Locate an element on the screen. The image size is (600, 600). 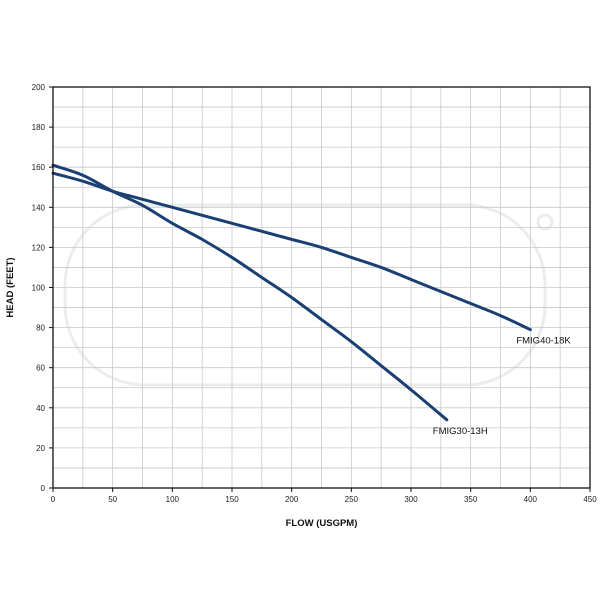
y-tick-label: 20 is located at coordinates (40, 448).